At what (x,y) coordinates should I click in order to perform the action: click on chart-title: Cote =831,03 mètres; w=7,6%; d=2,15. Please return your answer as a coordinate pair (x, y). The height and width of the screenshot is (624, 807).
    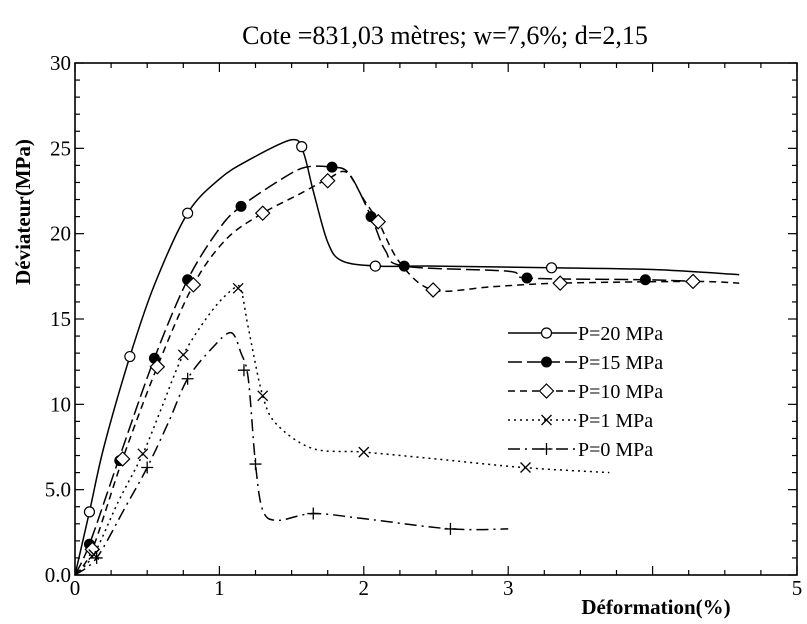
    Looking at the image, I should click on (445, 35).